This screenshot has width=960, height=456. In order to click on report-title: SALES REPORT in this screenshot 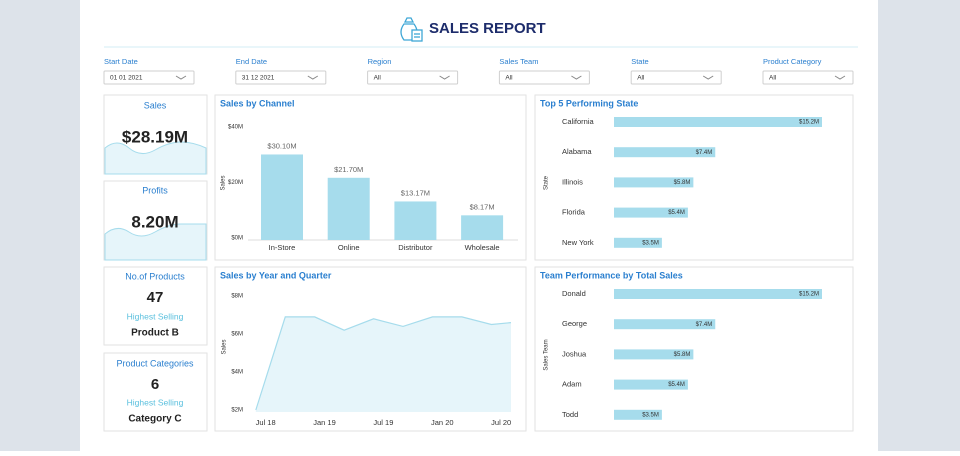, I will do `click(487, 28)`.